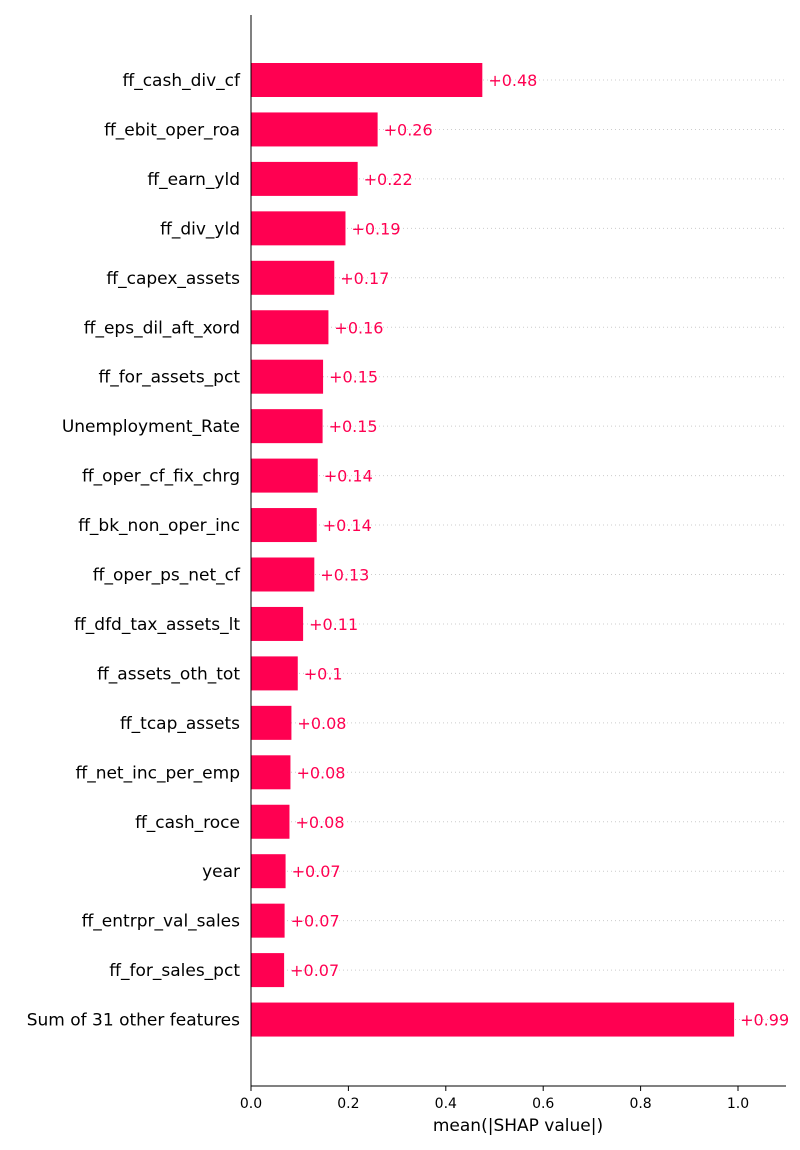 The image size is (800, 1150). I want to click on value-label: +0.11, so click(333, 624).